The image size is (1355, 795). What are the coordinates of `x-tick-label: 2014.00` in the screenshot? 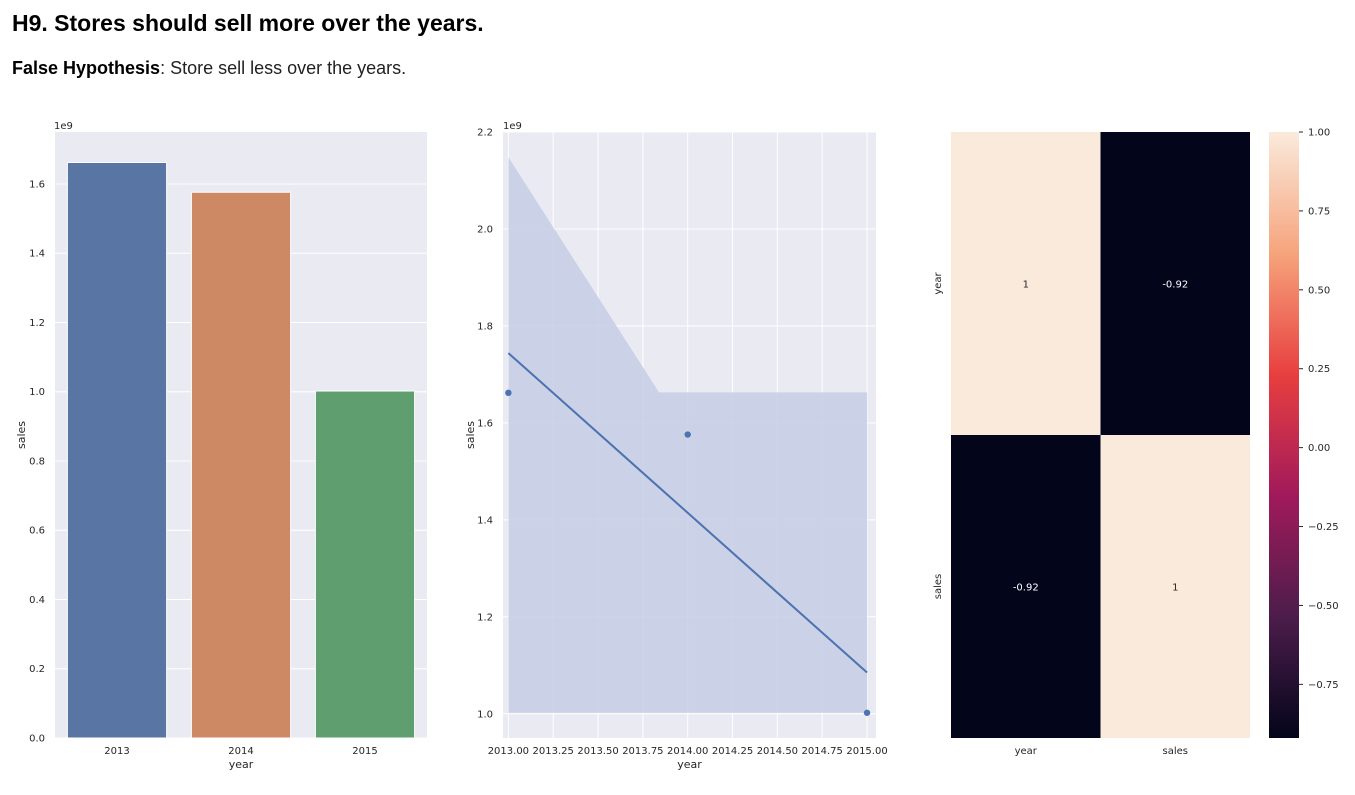 It's located at (687, 751).